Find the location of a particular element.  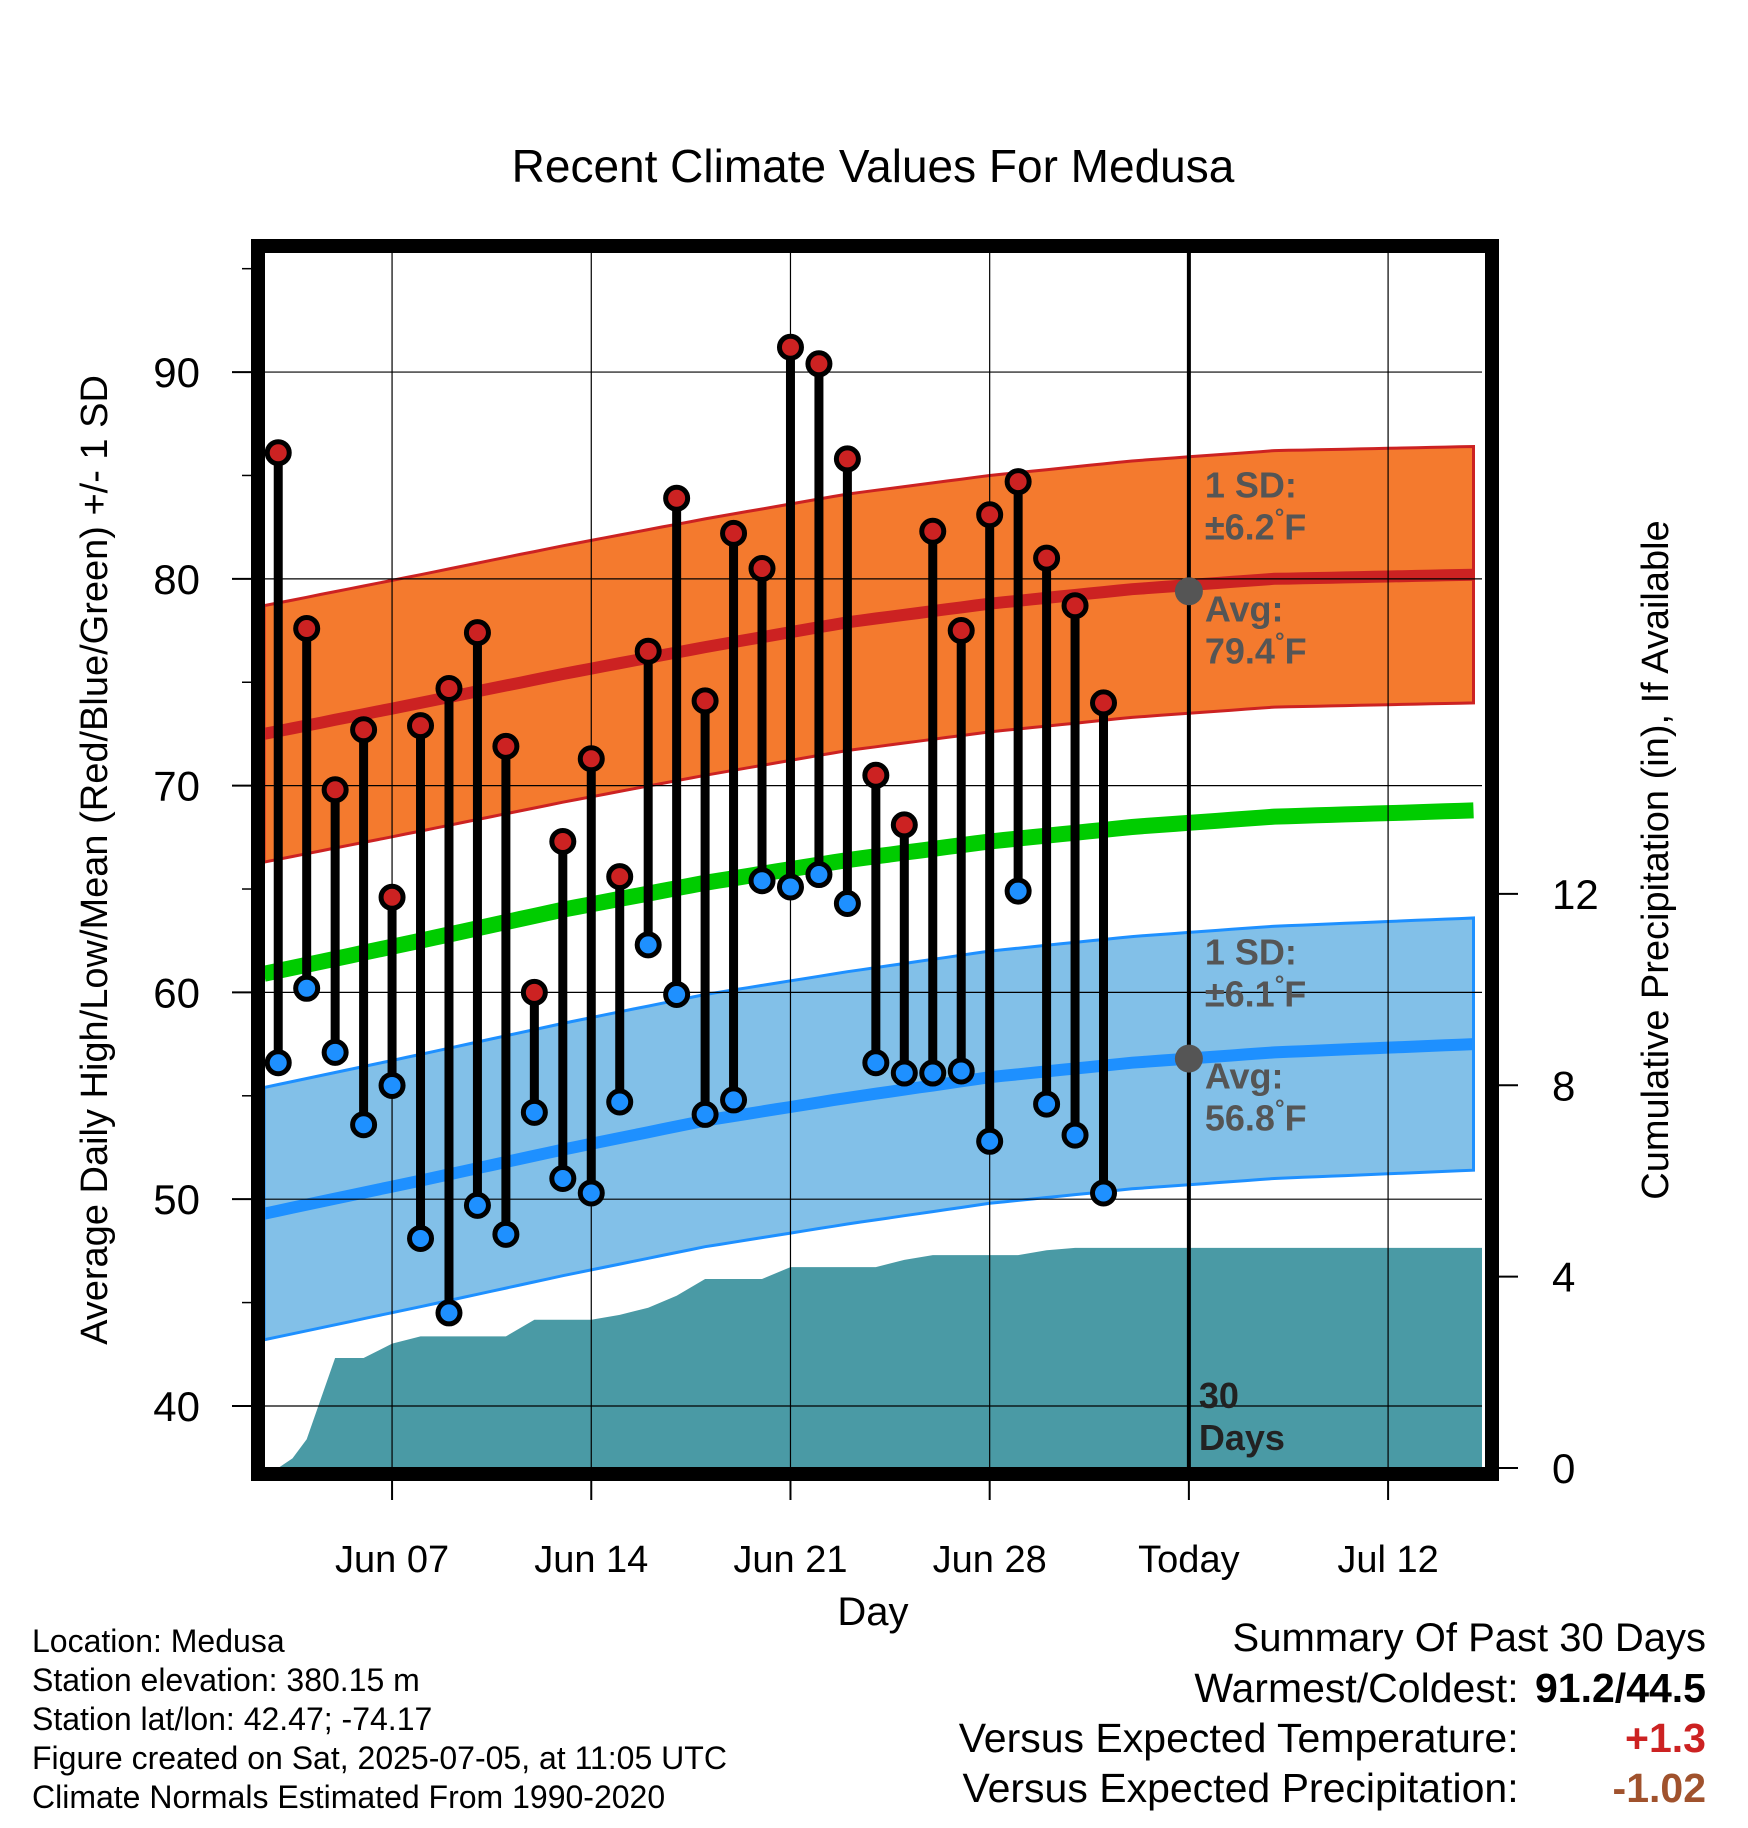

window-days-label: 30 Days is located at coordinates (1242, 1416).